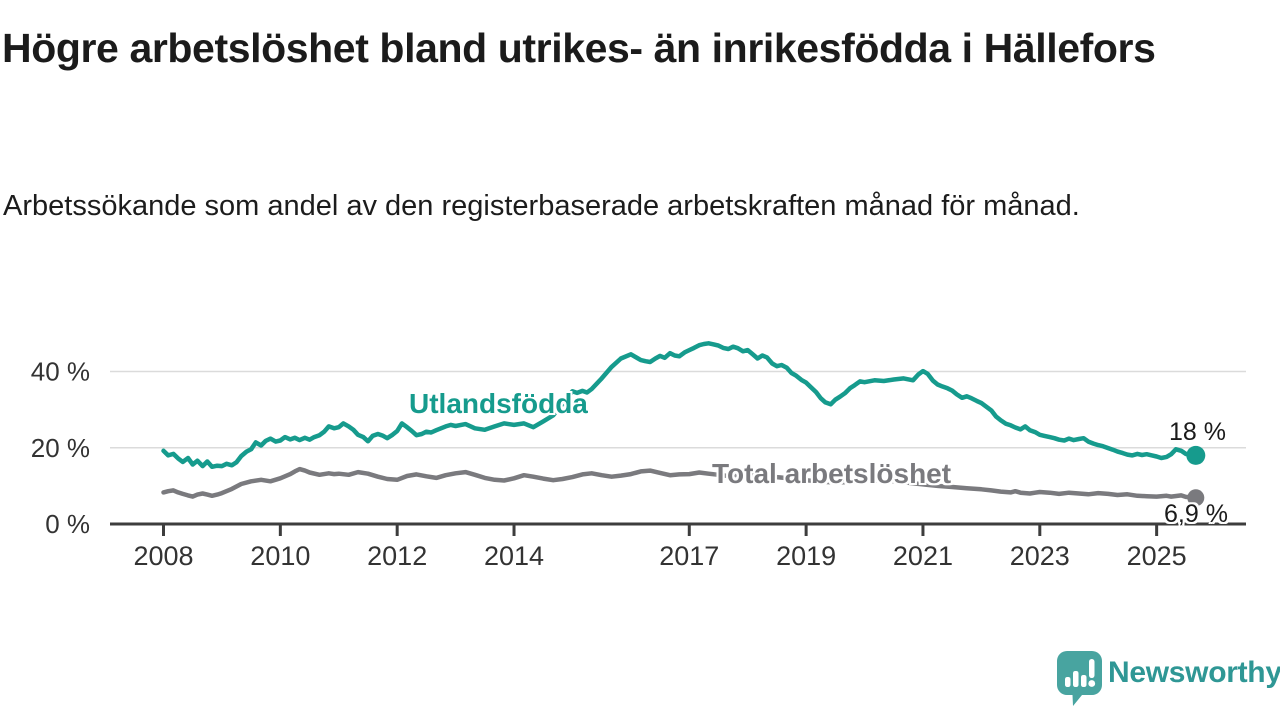 Image resolution: width=1280 pixels, height=720 pixels. I want to click on newsworthy-brand-name: Newsworthy, so click(1194, 672).